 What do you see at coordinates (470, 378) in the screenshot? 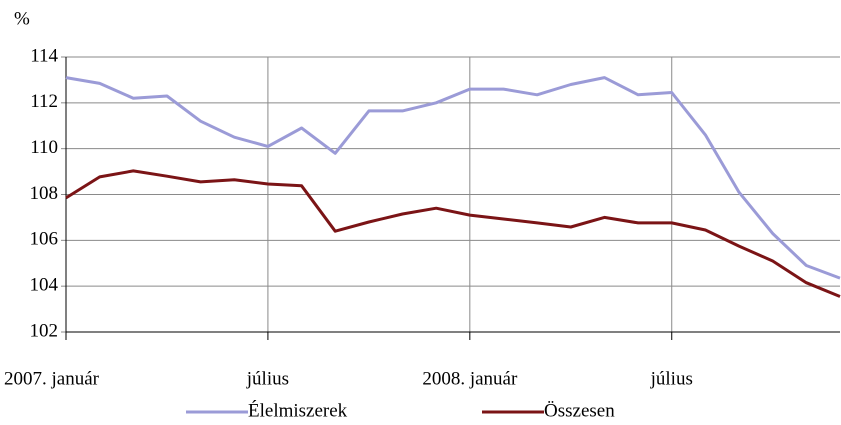
I see `x-tick-label: 2008. január` at bounding box center [470, 378].